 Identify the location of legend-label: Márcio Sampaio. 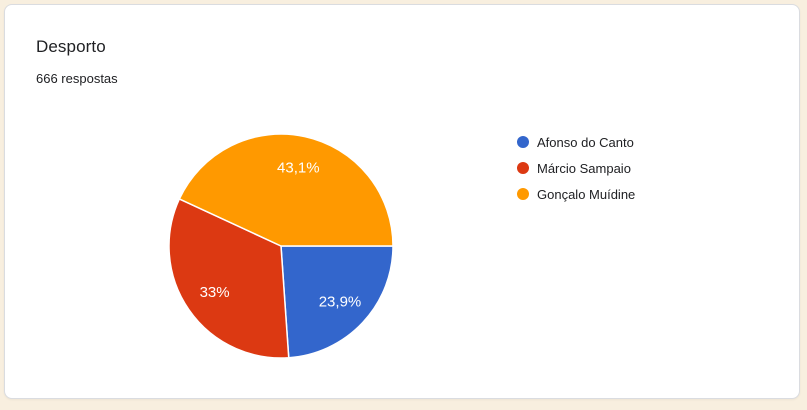
(584, 168).